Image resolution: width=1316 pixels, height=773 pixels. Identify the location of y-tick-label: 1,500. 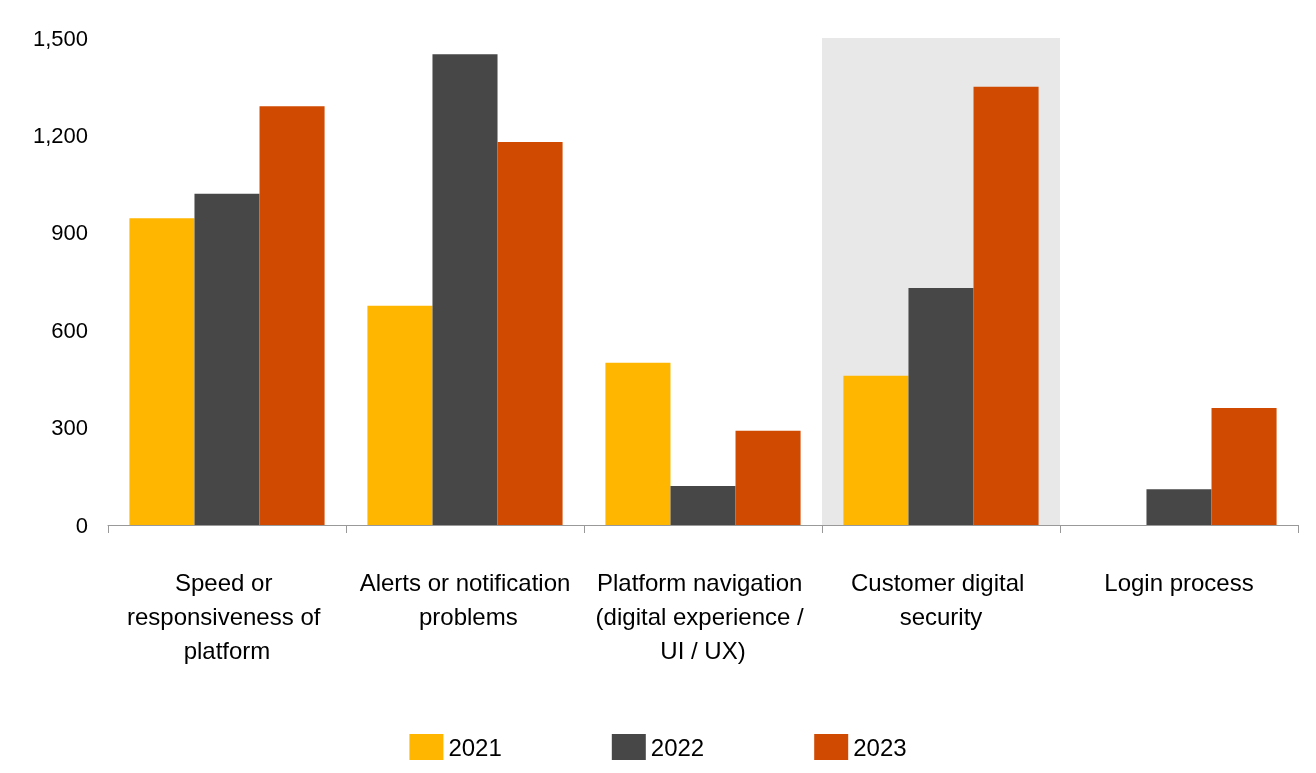
(60, 38).